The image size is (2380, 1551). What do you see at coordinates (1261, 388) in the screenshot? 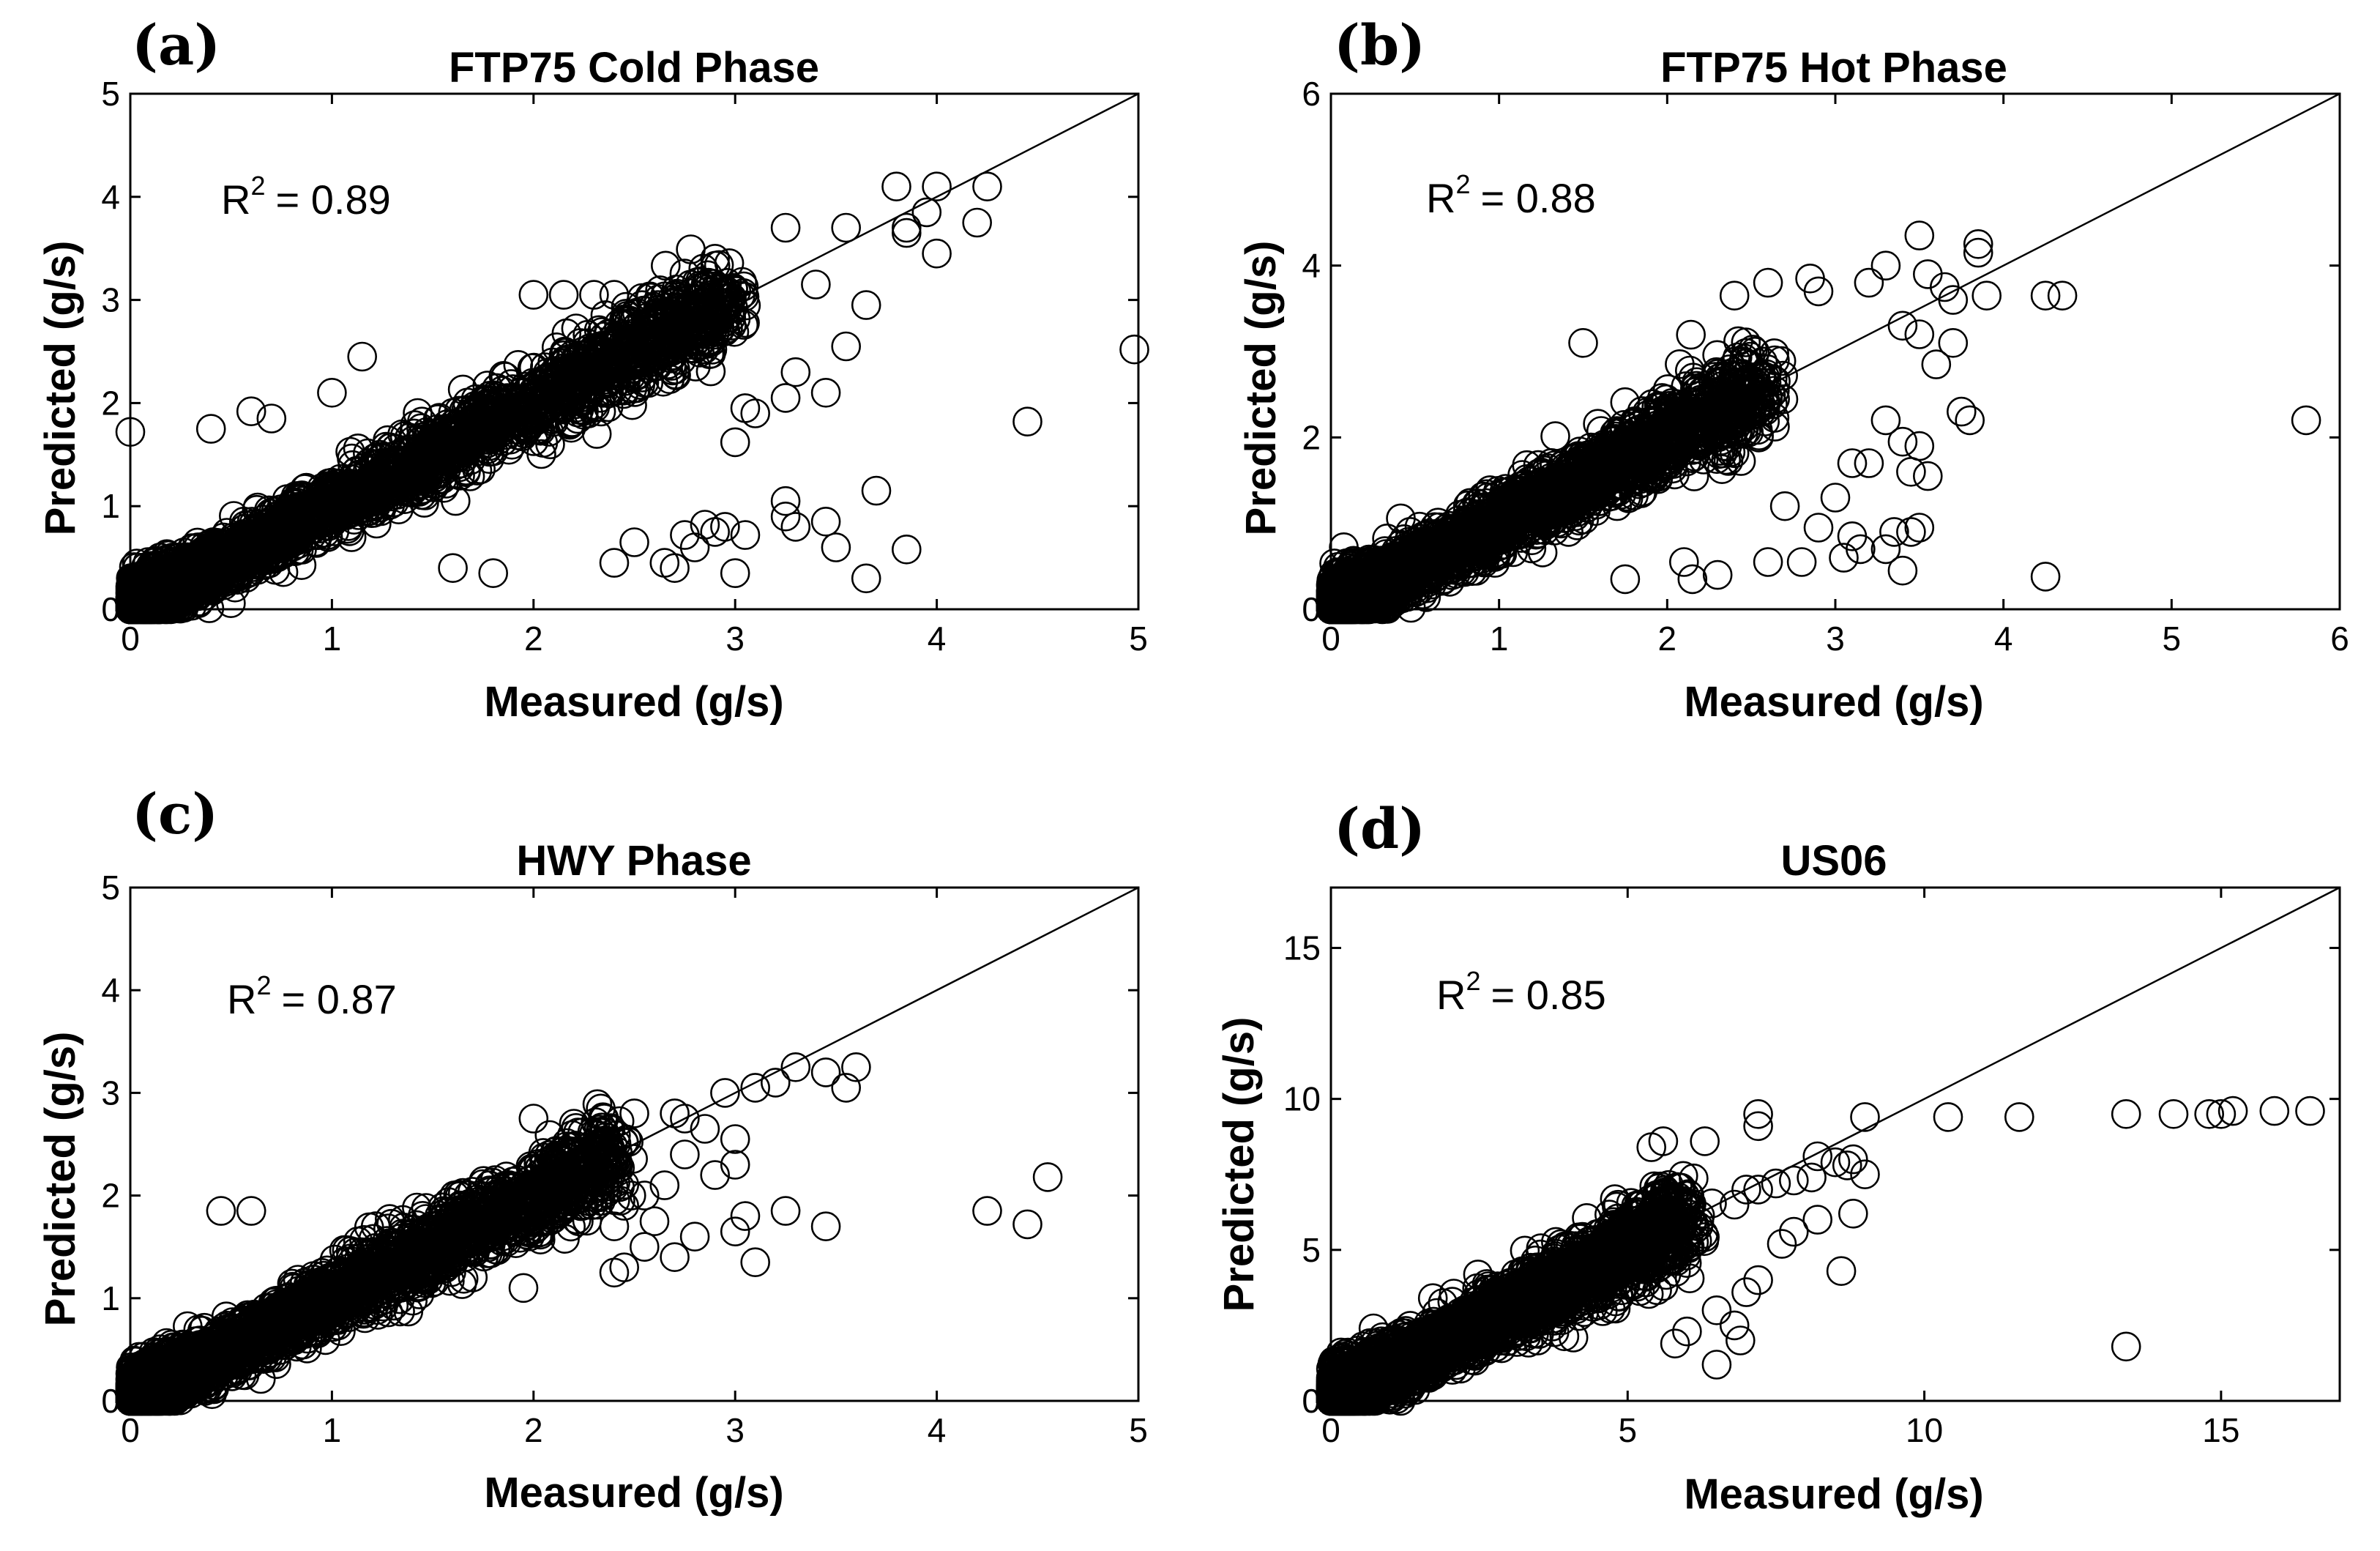
I see `panel-b-ylabel: Predicted (g/s)` at bounding box center [1261, 388].